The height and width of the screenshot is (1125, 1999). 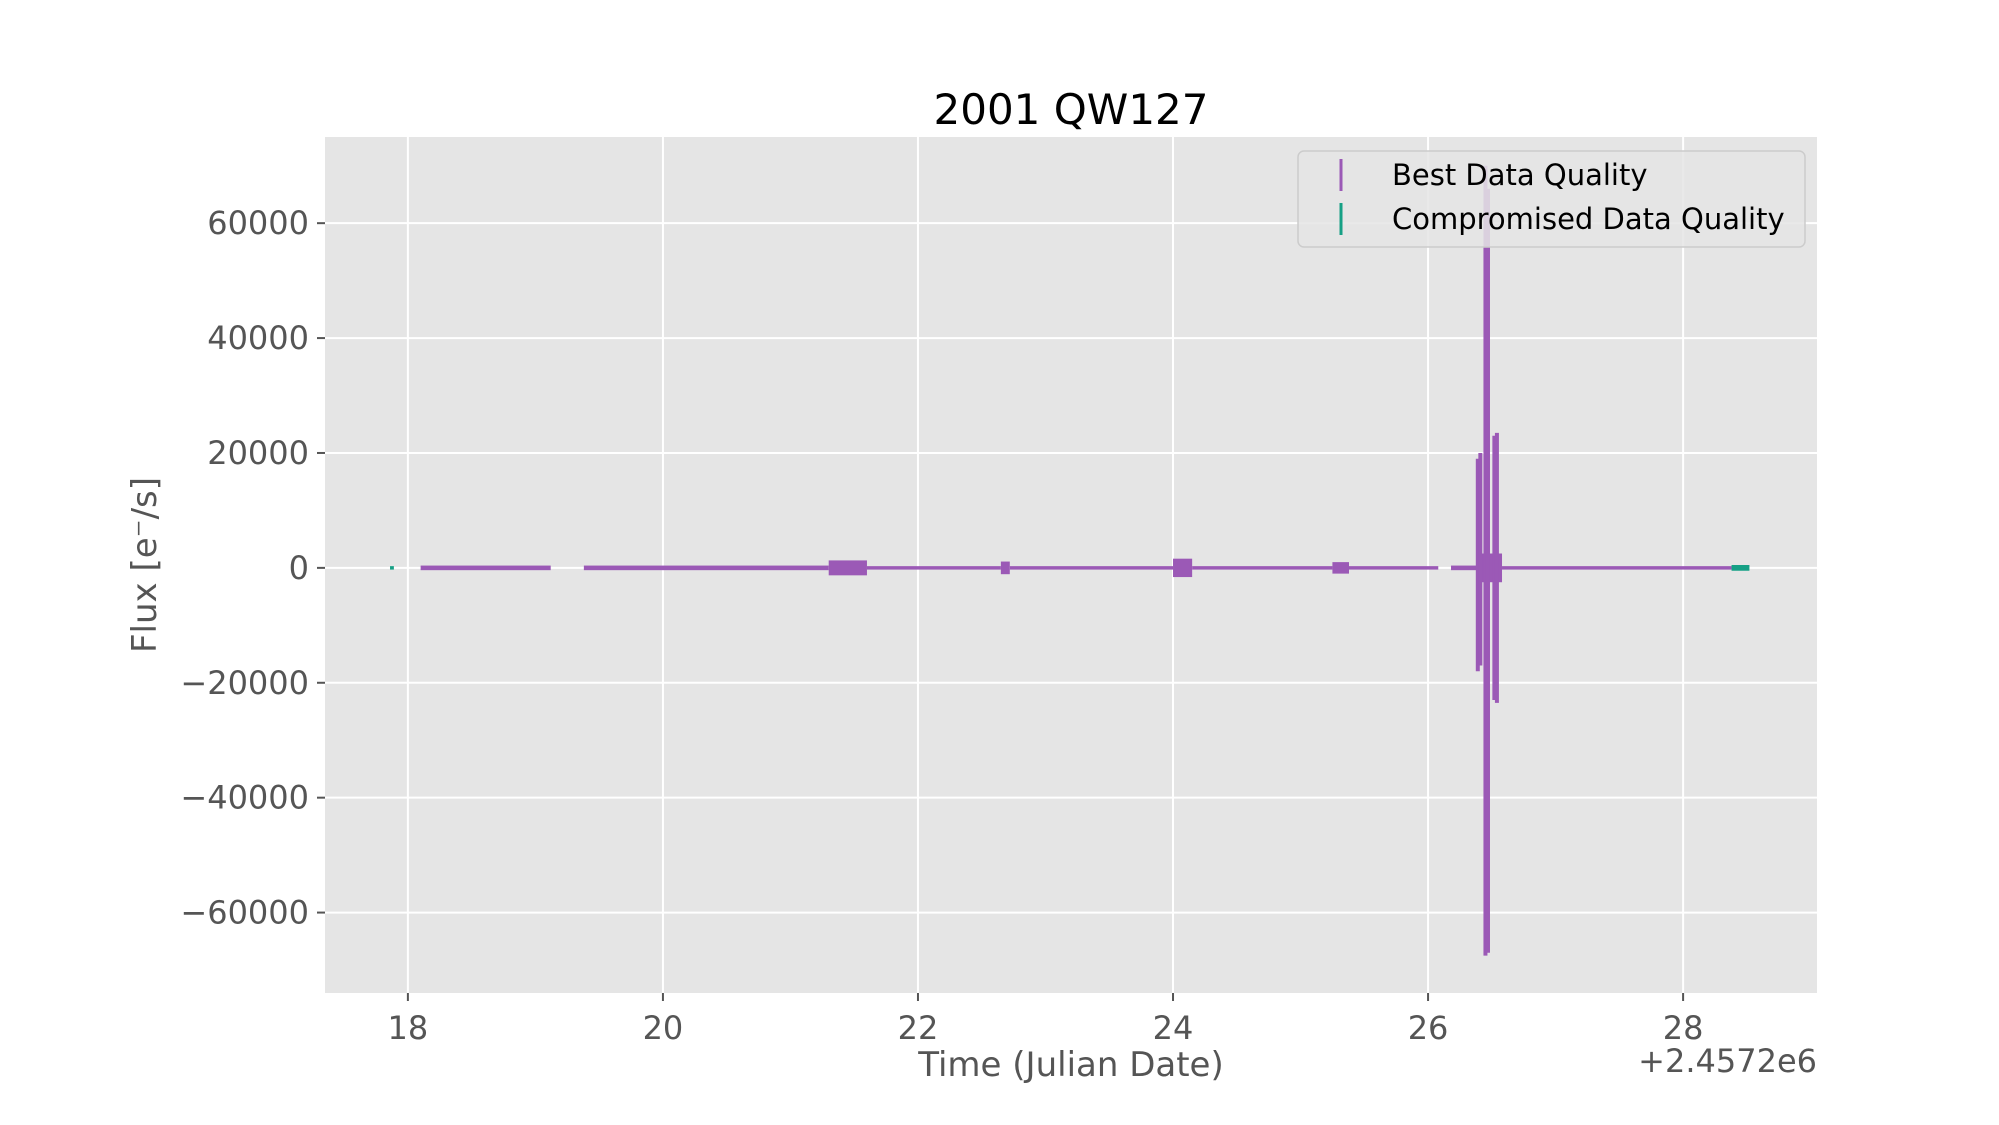 What do you see at coordinates (1428, 1028) in the screenshot?
I see `x-tick-label: 26` at bounding box center [1428, 1028].